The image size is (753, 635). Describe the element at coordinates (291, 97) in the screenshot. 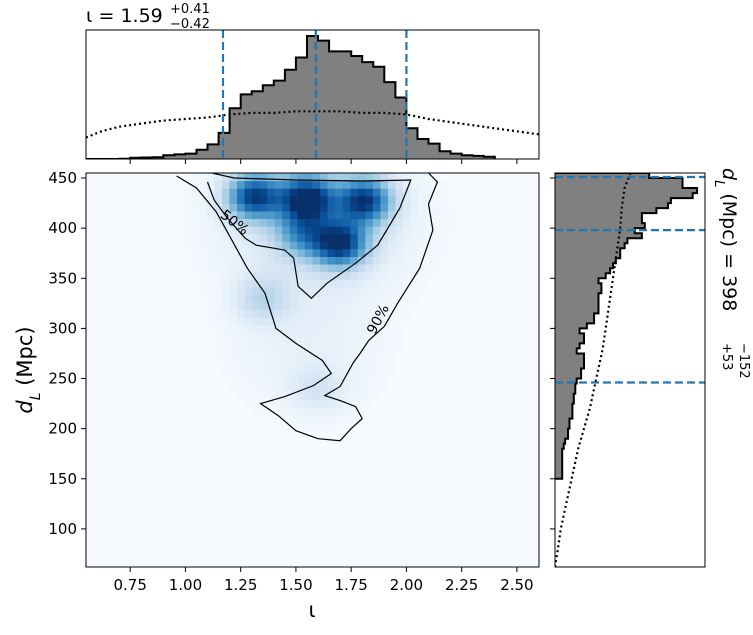

I see `iota-hist-outline` at that location.